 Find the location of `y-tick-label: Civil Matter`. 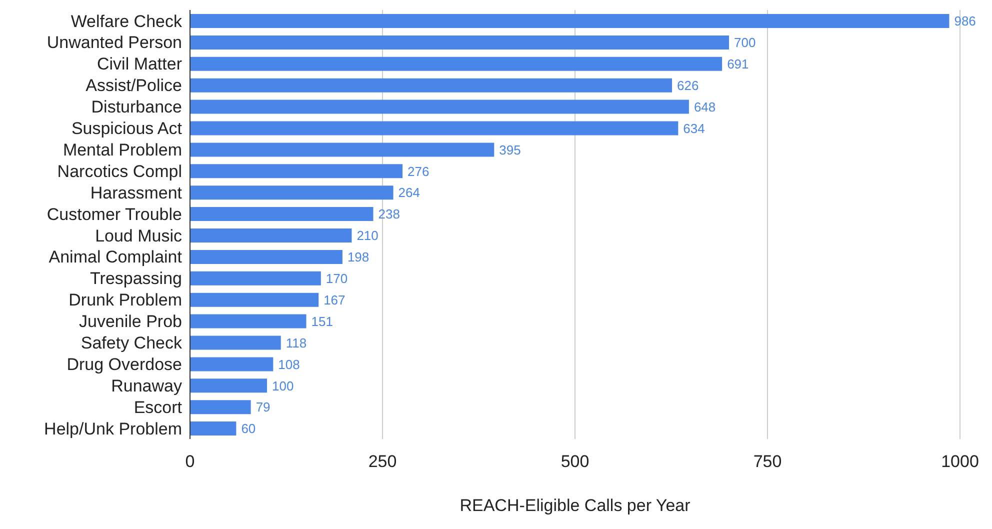

y-tick-label: Civil Matter is located at coordinates (139, 64).